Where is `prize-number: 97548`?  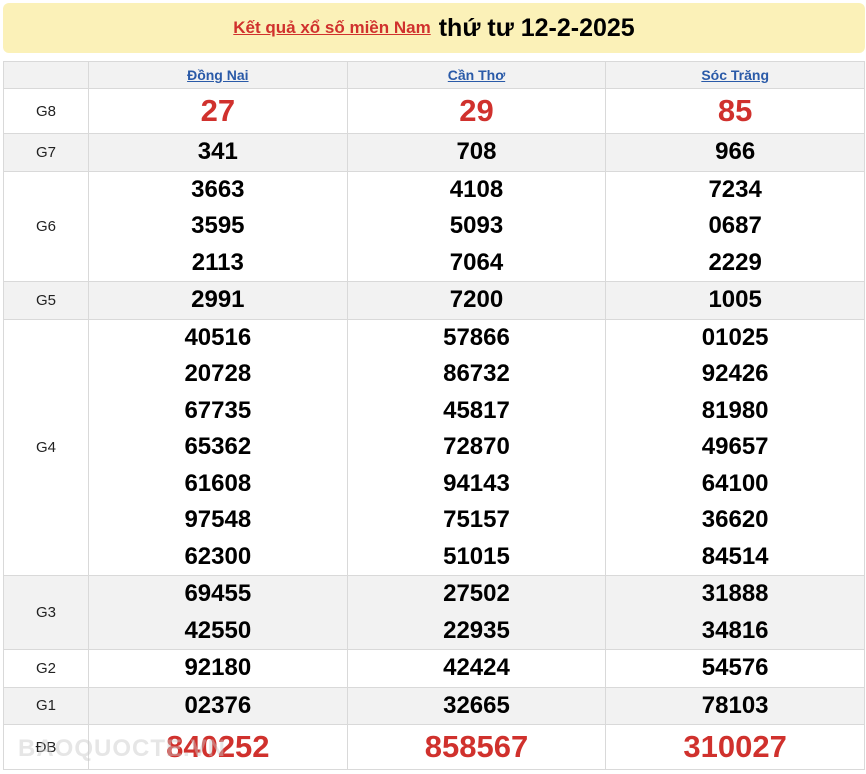
prize-number: 97548 is located at coordinates (218, 519).